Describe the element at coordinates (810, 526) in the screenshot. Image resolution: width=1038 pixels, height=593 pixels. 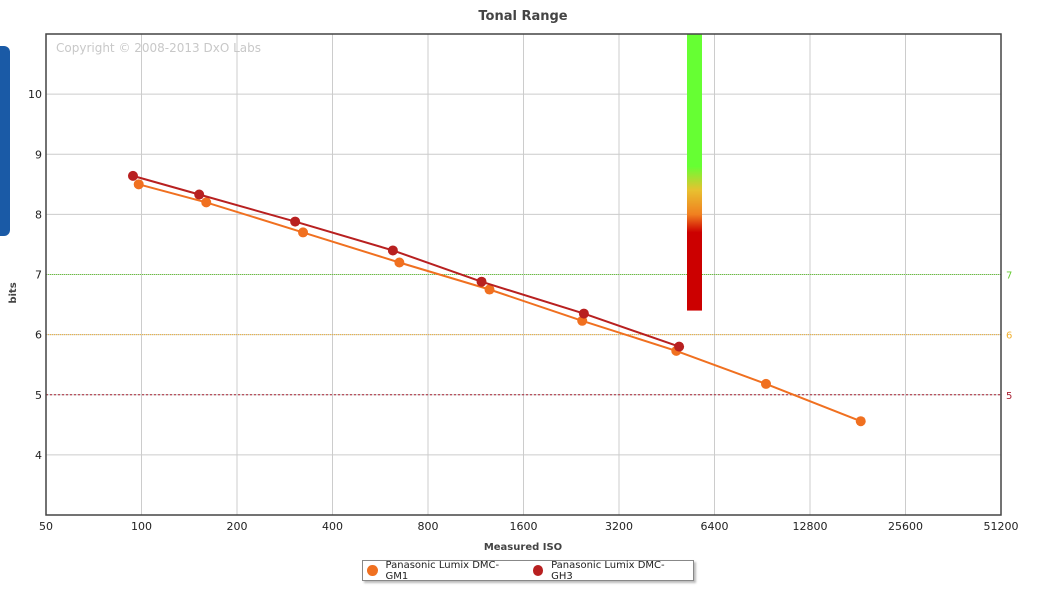
I see `x-tick-label: 12800` at that location.